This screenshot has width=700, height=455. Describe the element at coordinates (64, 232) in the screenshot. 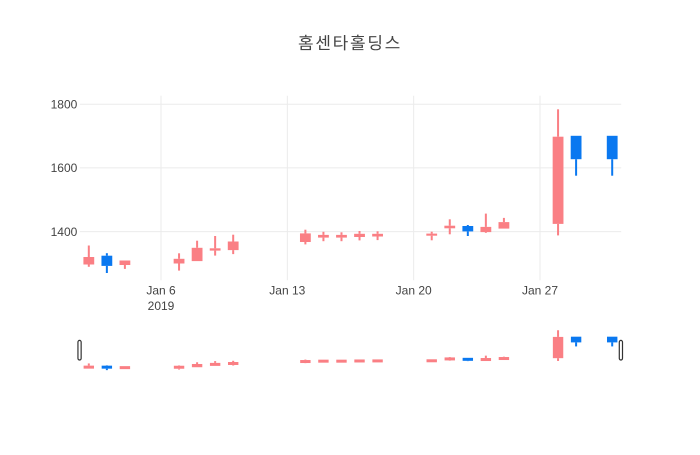

I see `svg-text: 1400` at that location.